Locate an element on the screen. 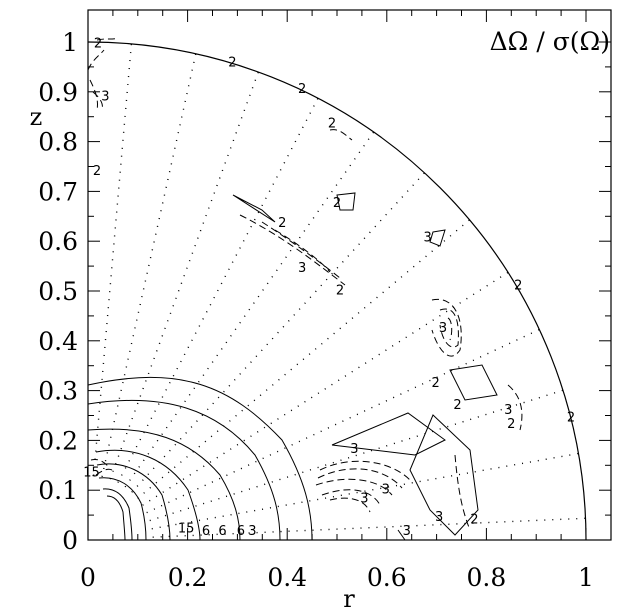 The image size is (619, 609). y-tick-label-10: 1 is located at coordinates (70, 42).